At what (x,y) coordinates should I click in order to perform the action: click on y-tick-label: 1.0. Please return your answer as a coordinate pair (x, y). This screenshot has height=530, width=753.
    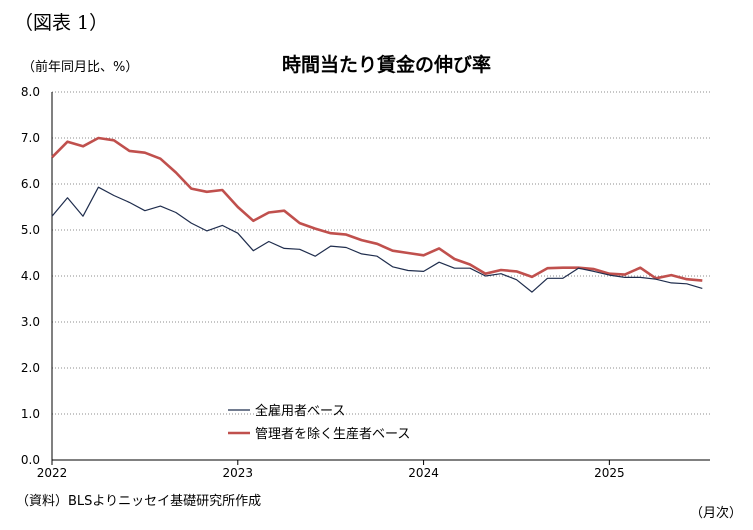
    Looking at the image, I should click on (30, 414).